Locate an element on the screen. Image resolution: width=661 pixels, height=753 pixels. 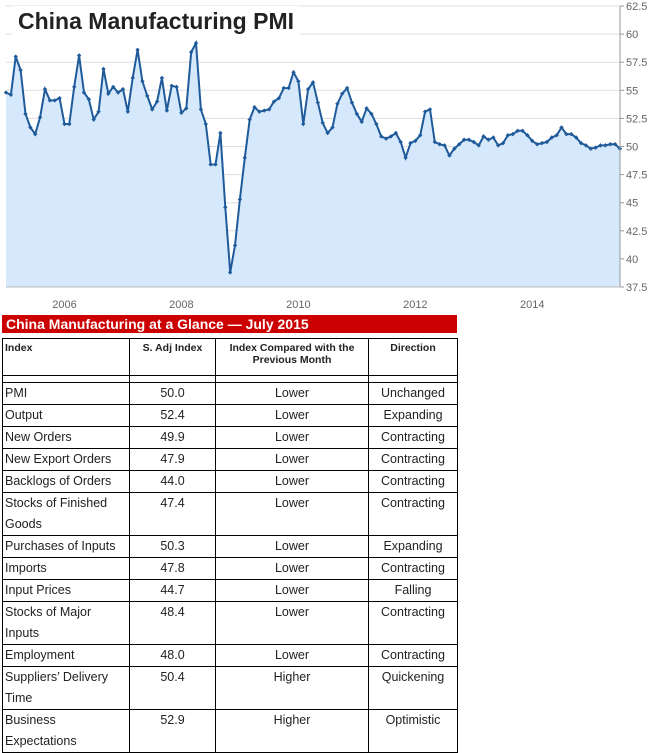
cell-index: Imports is located at coordinates (66, 568).